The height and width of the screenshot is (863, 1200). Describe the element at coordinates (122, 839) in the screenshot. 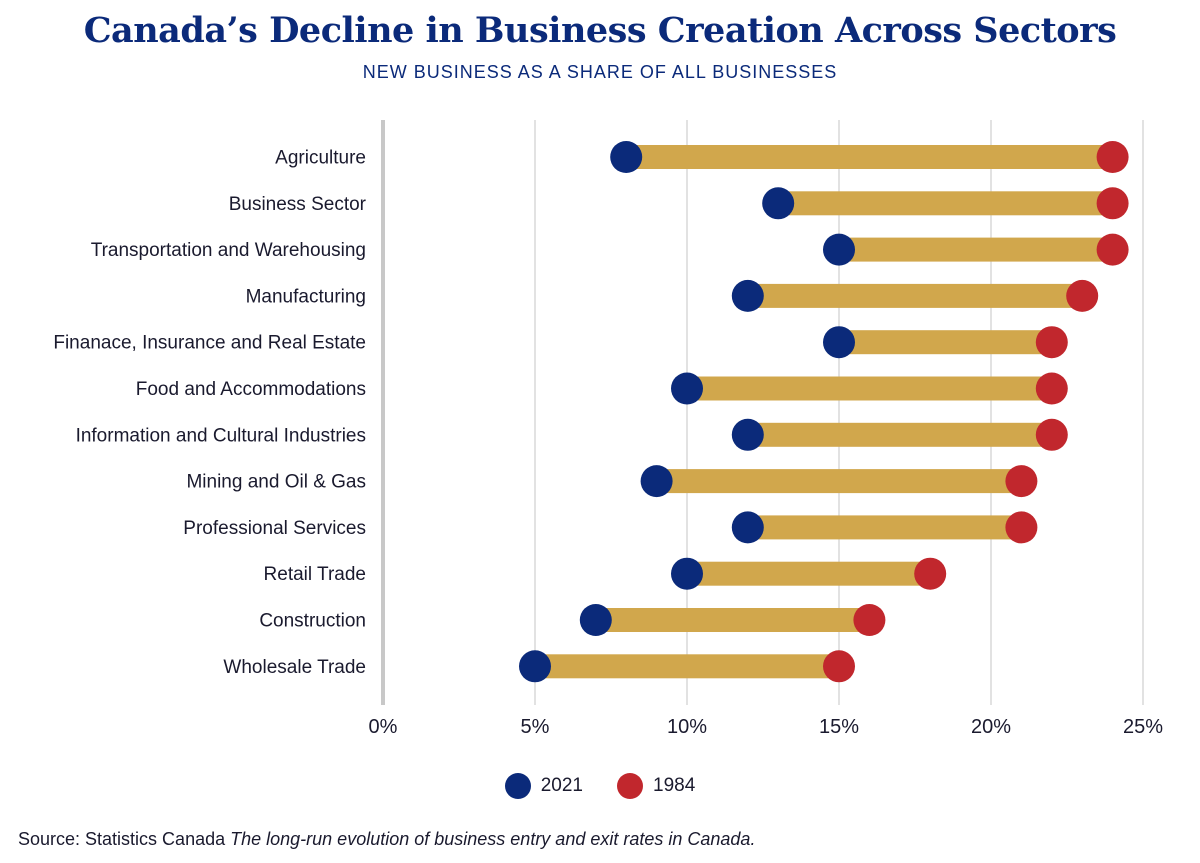

I see `source-prefix: Source: Statistics Canada` at that location.